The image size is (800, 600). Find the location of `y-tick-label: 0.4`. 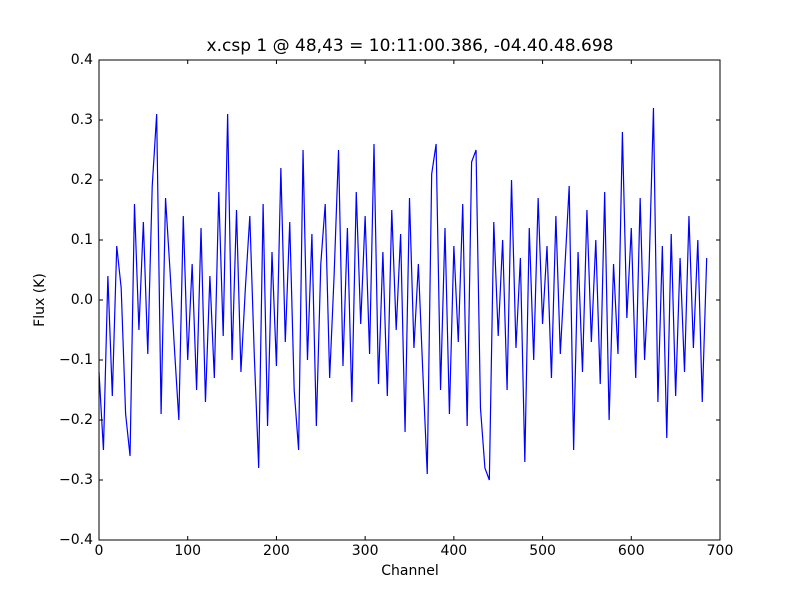

y-tick-label: 0.4 is located at coordinates (82, 60).